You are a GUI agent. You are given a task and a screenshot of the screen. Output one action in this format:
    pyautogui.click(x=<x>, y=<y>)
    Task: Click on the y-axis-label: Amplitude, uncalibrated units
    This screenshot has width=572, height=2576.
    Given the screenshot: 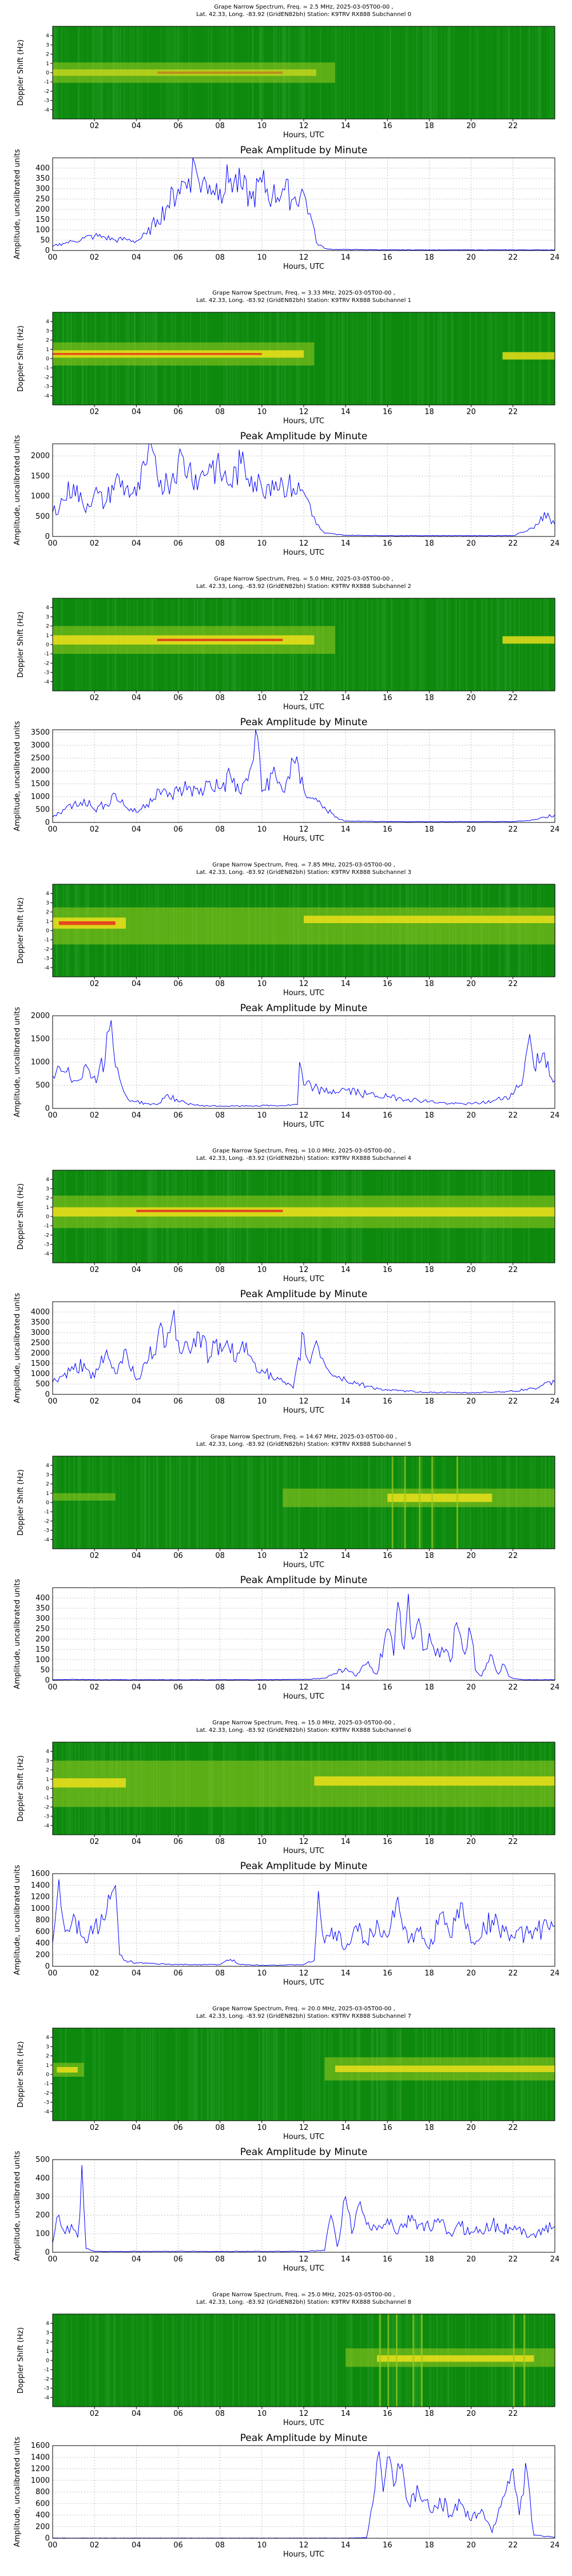 What is the action you would take?
    pyautogui.click(x=17, y=1348)
    